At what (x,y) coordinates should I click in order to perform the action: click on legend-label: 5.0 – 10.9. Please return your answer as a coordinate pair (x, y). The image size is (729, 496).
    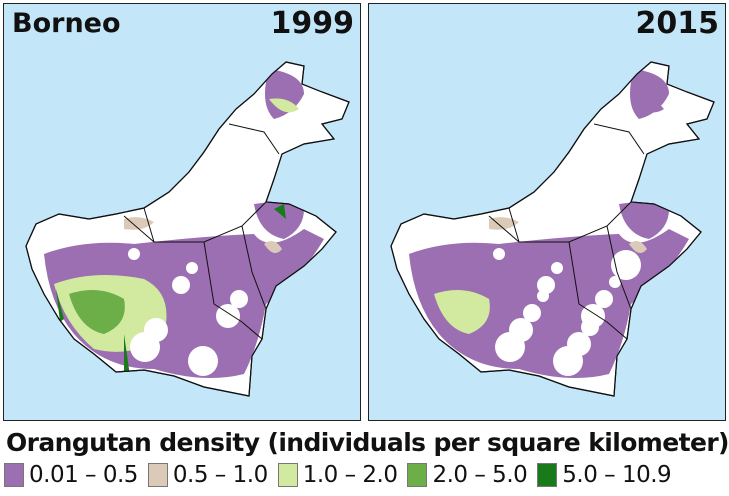
    Looking at the image, I should click on (617, 475).